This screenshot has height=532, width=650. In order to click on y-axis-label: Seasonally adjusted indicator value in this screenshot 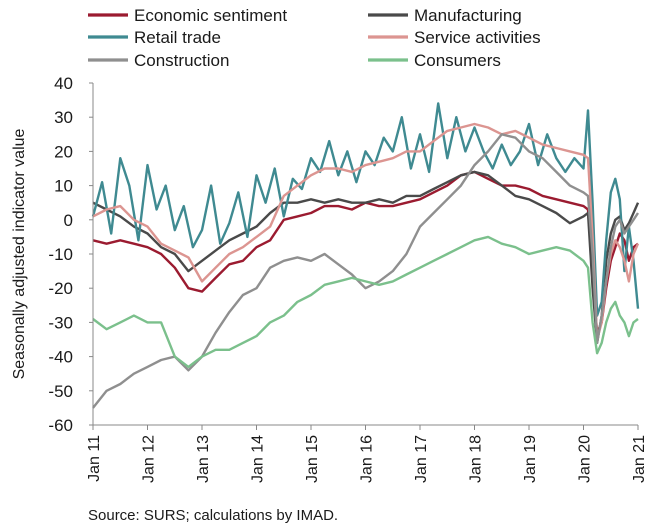, I will do `click(19, 253)`.